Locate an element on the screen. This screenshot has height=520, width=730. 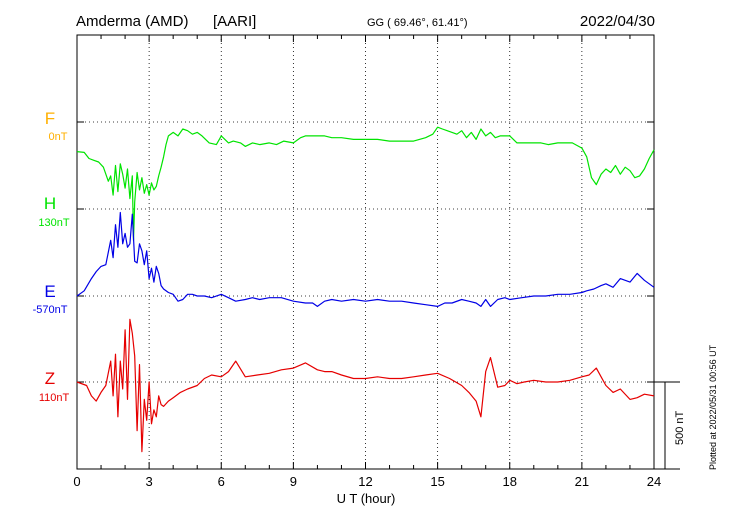
plotted-note: Plotted at 2022/05/31 00:56 UT is located at coordinates (713, 407).